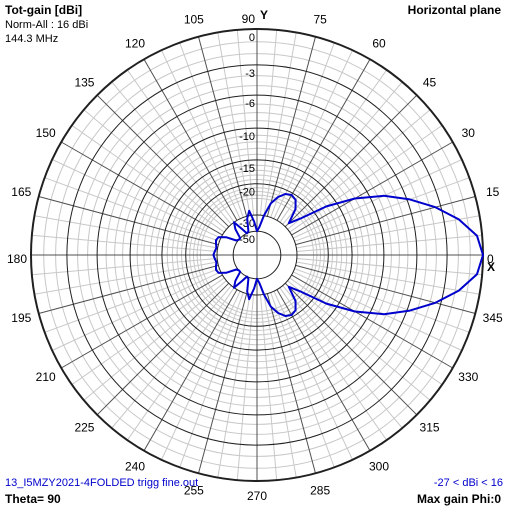 Image resolution: width=507 pixels, height=507 pixels. I want to click on radial-tick-label: -3, so click(250, 74).